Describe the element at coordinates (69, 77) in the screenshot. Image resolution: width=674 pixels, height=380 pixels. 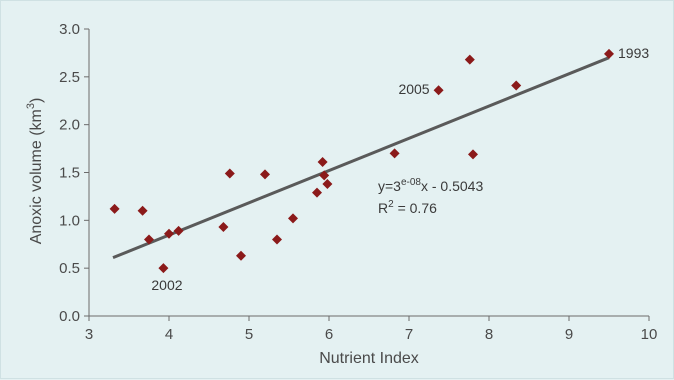
I see `y-tick-label: 2.5` at that location.